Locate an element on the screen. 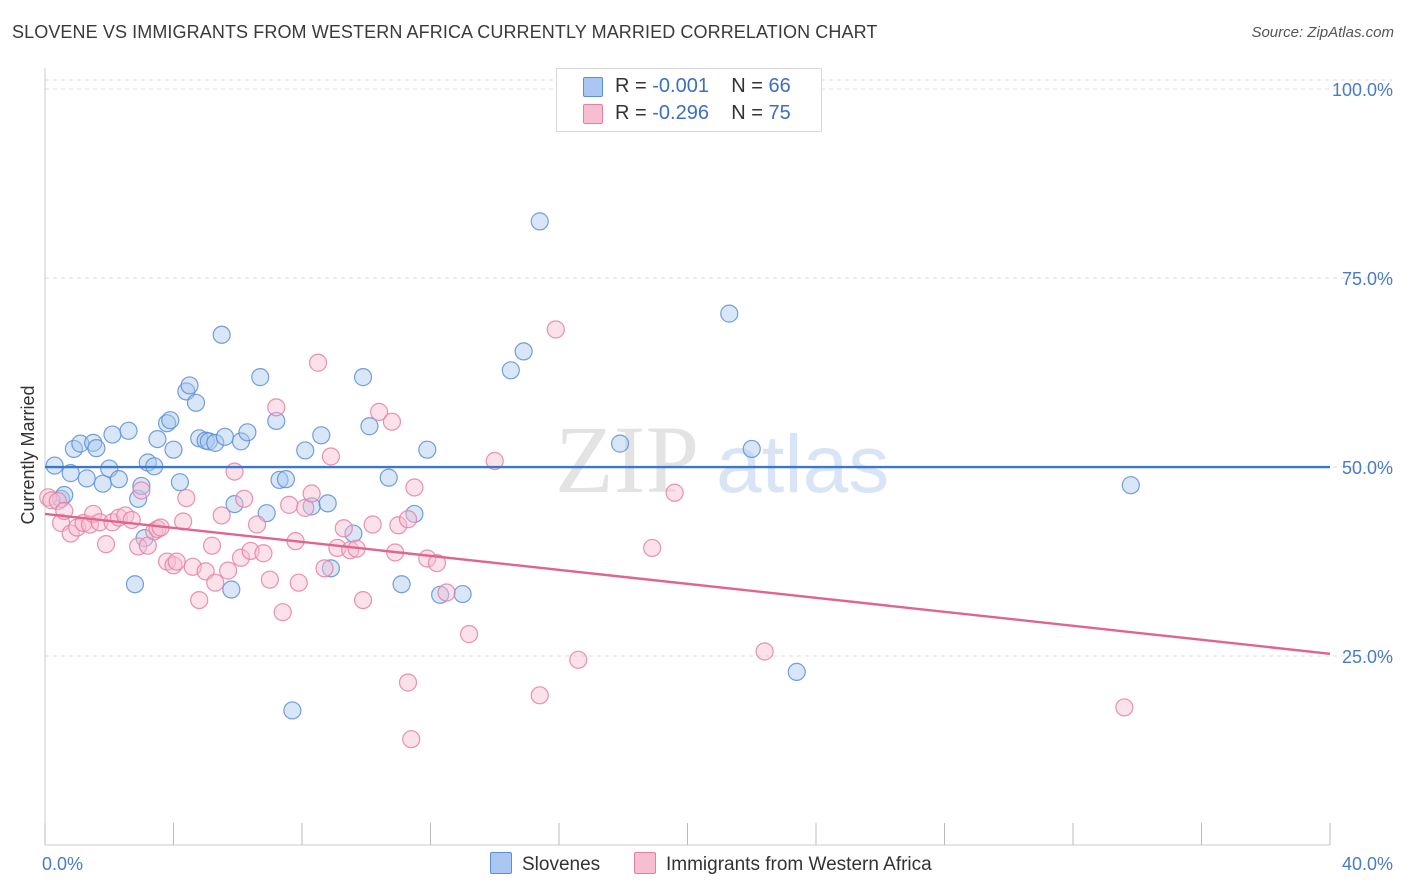  trend-line-series1 is located at coordinates (687, 583).